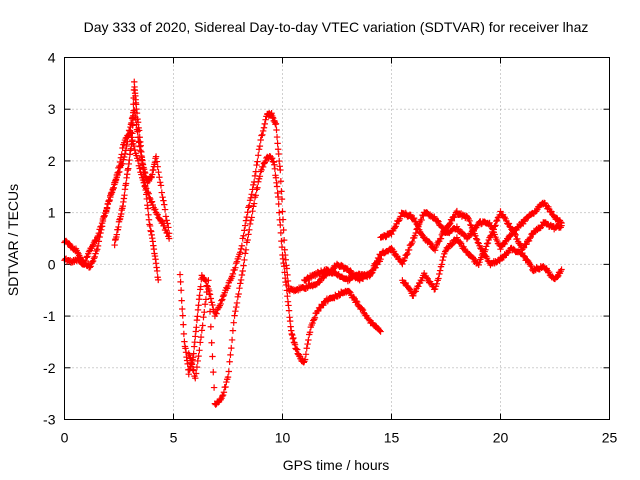  What do you see at coordinates (52, 58) in the screenshot?
I see `y-tick-label: 4` at bounding box center [52, 58].